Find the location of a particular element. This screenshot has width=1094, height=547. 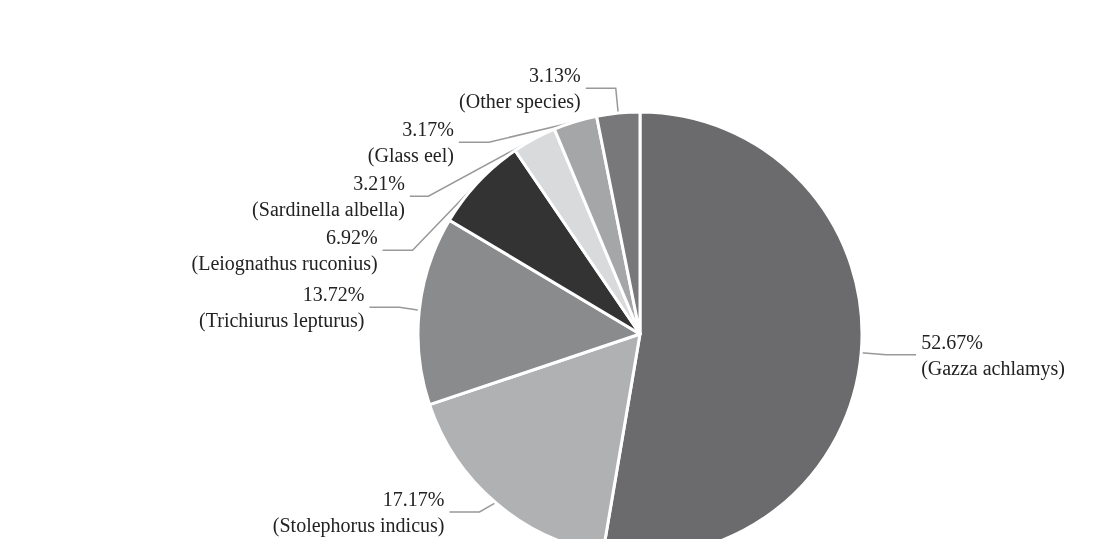

data-label: 3.17% is located at coordinates (428, 129).